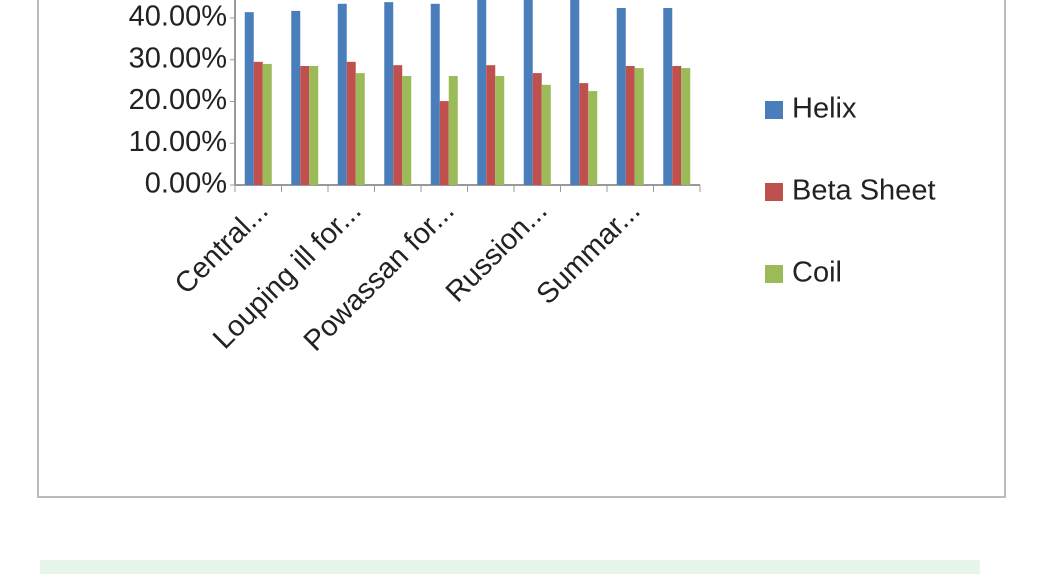  Describe the element at coordinates (178, 142) in the screenshot. I see `y-tick-label: 10.00%` at that location.